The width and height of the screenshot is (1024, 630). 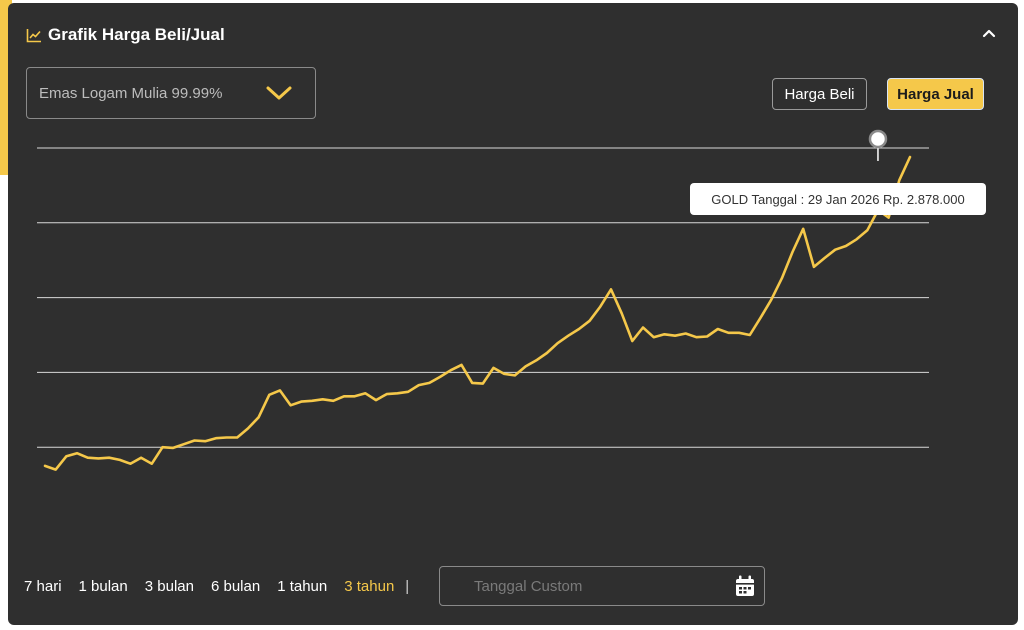 What do you see at coordinates (33, 36) in the screenshot?
I see `line-chart-icon` at bounding box center [33, 36].